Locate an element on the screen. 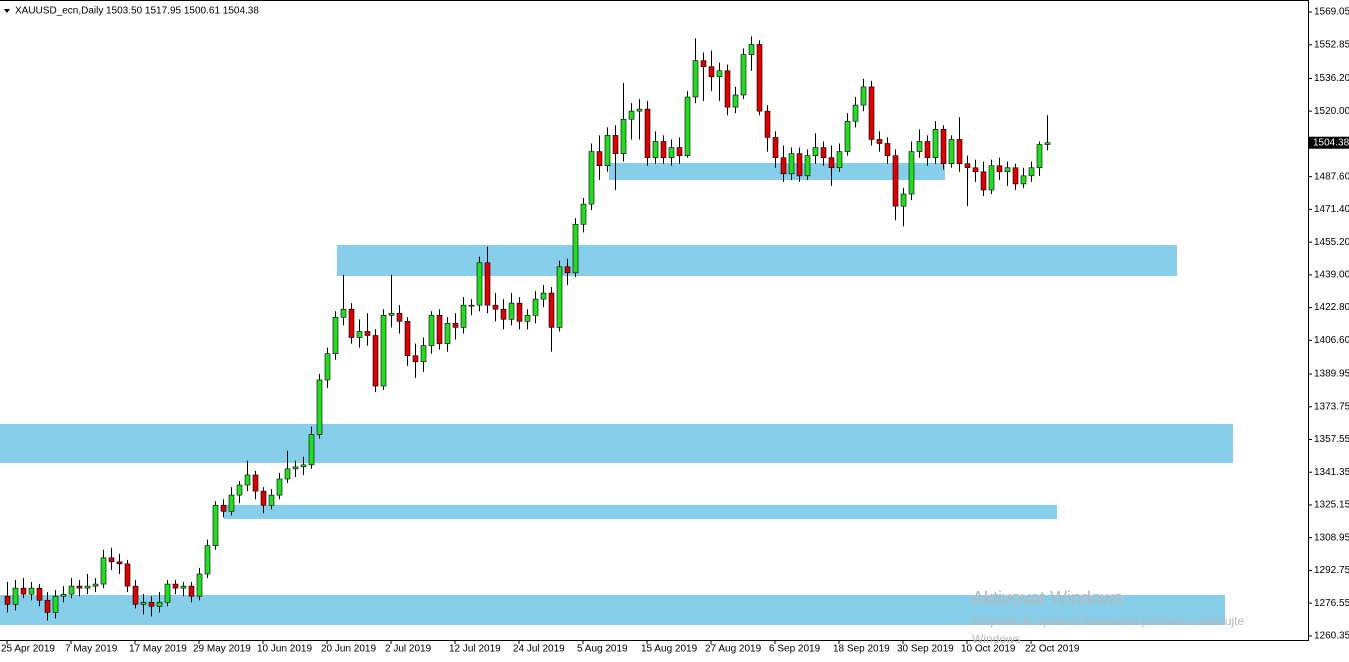  y-tick-label: 1439.00 is located at coordinates (1331, 275).